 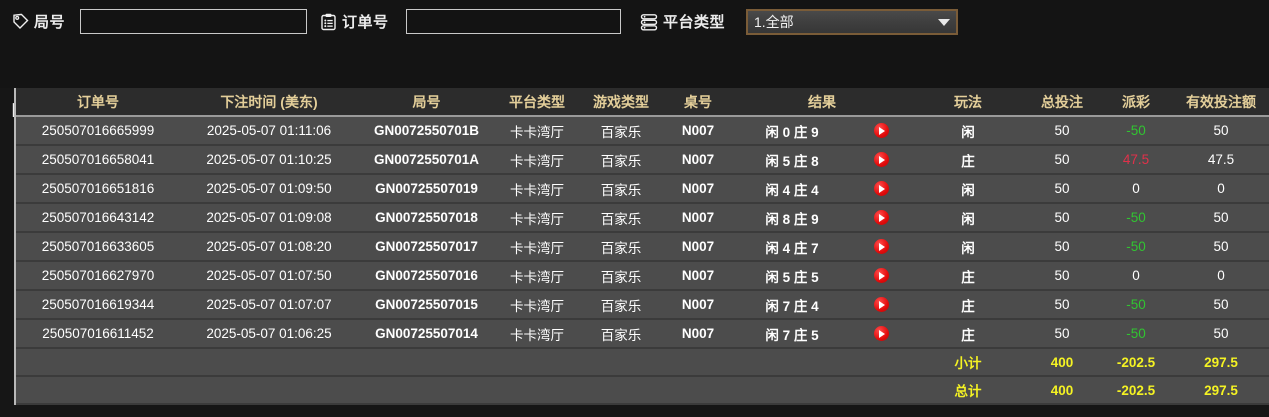 I want to click on cell-order-no: 250507016665999, so click(x=98, y=131).